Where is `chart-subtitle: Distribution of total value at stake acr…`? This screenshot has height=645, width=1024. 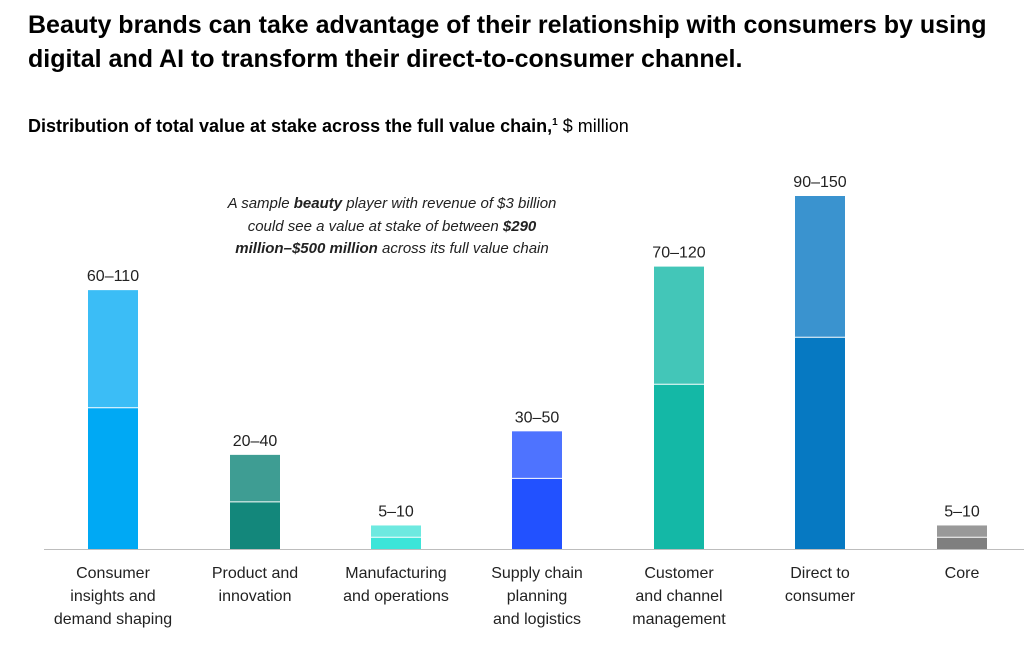 chart-subtitle: Distribution of total value at stake acr… is located at coordinates (328, 126).